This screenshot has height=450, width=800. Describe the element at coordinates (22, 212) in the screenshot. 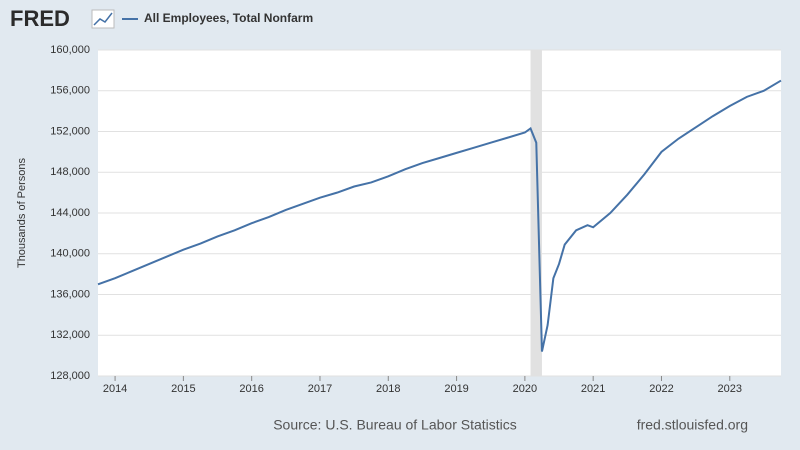

I see `y-axis-label: Thousands of Persons` at that location.